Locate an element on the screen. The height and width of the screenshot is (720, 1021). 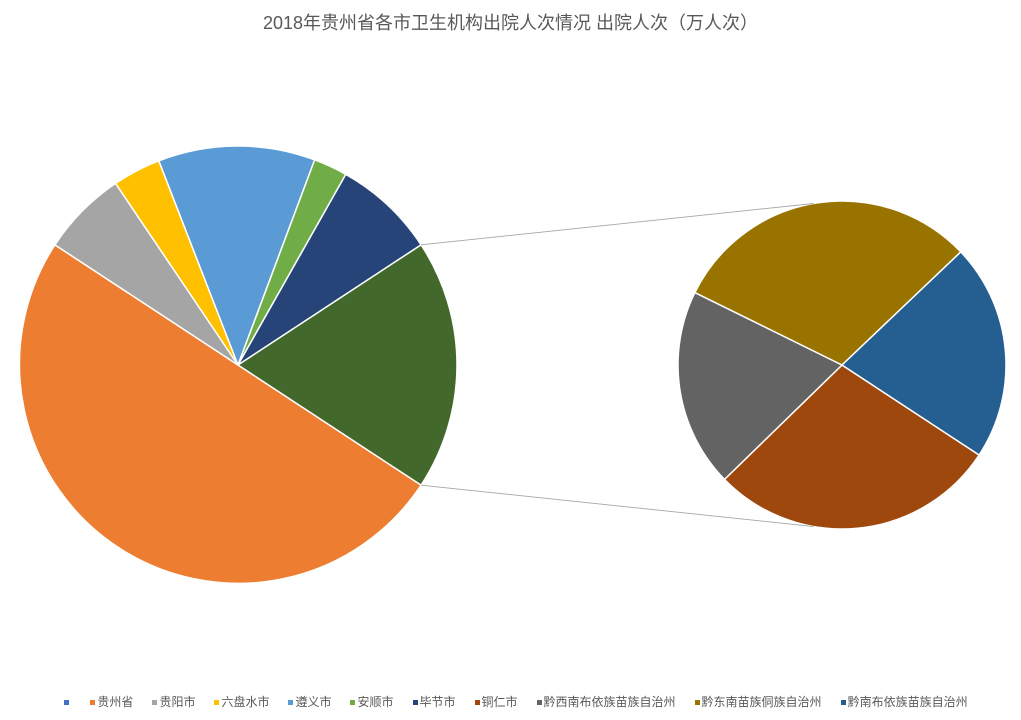
legend-item: 黔西南布依族苗族自治州 is located at coordinates (606, 702).